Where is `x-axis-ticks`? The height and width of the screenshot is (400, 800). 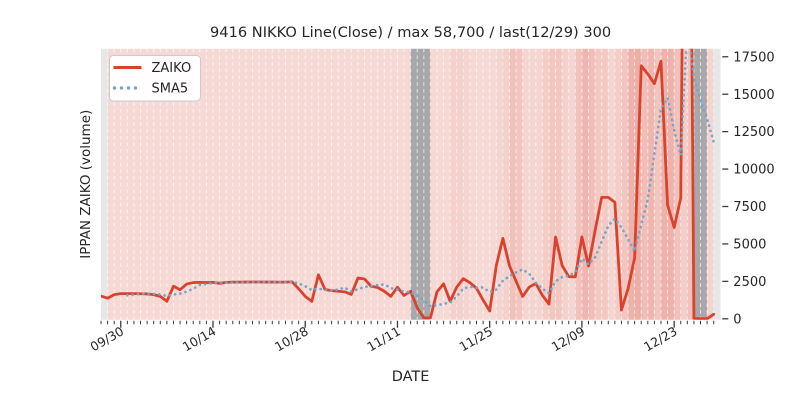
x-axis-ticks is located at coordinates (407, 324).